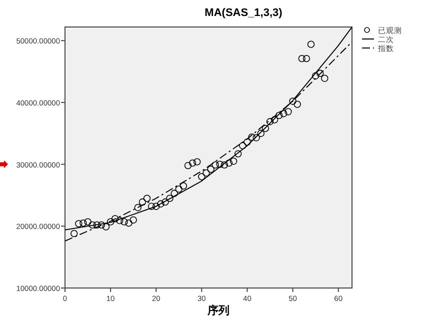 The width and height of the screenshot is (448, 326). What do you see at coordinates (218, 310) in the screenshot?
I see `x-axis-title: 序列` at bounding box center [218, 310].